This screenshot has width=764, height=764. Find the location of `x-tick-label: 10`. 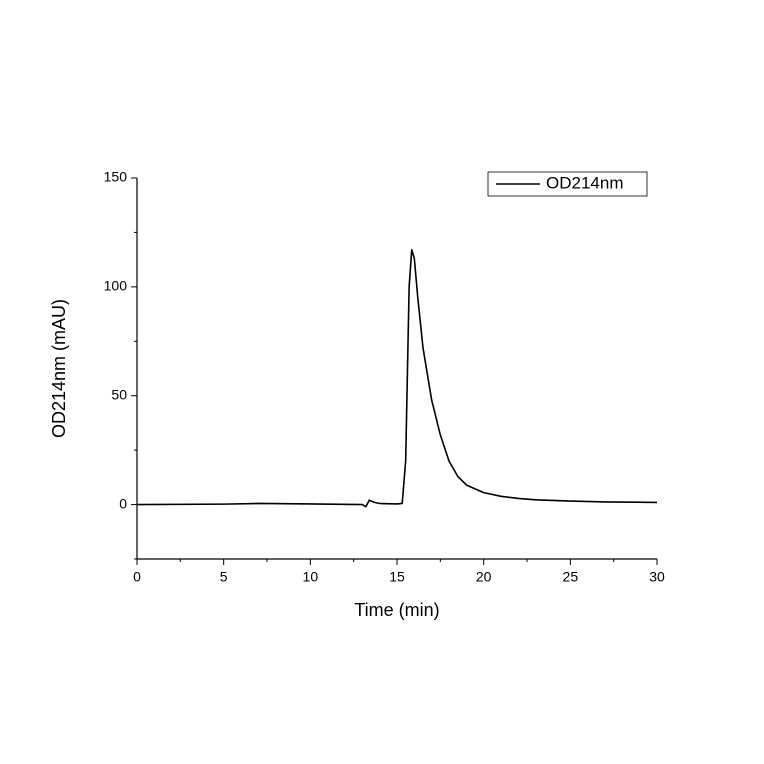

x-tick-label: 10 is located at coordinates (311, 577).